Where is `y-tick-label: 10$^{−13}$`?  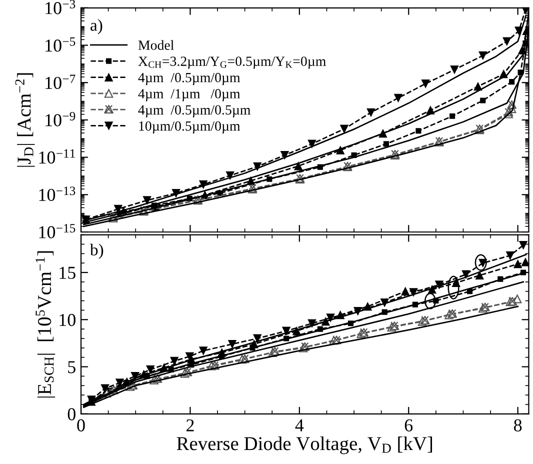
y-tick-label: 10$^{−13}$ is located at coordinates (57, 193).